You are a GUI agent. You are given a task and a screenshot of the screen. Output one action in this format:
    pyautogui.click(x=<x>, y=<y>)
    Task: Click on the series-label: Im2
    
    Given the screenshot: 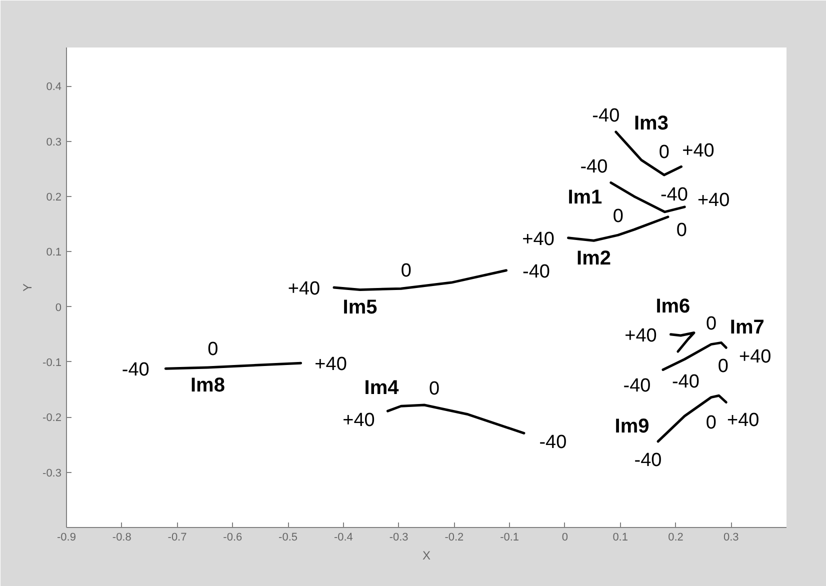 What is the action you would take?
    pyautogui.click(x=593, y=259)
    